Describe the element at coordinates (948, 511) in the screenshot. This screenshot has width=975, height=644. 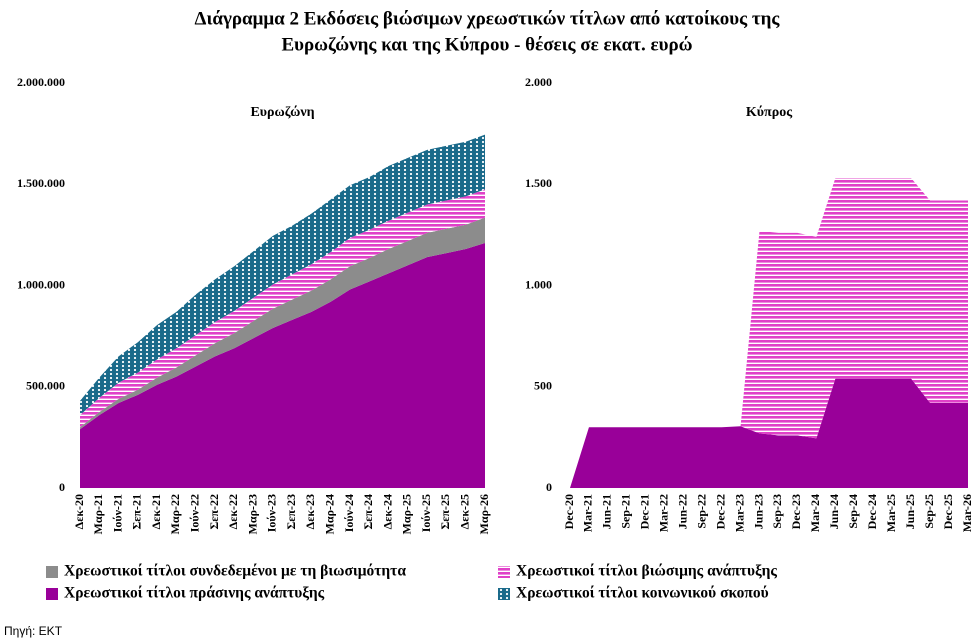
I see `x-tick-label: Dec-25` at that location.